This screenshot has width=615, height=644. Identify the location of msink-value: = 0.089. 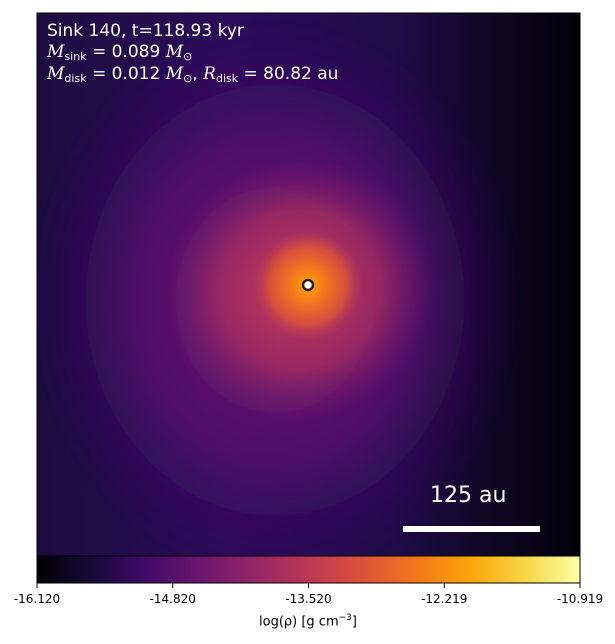
(126, 52).